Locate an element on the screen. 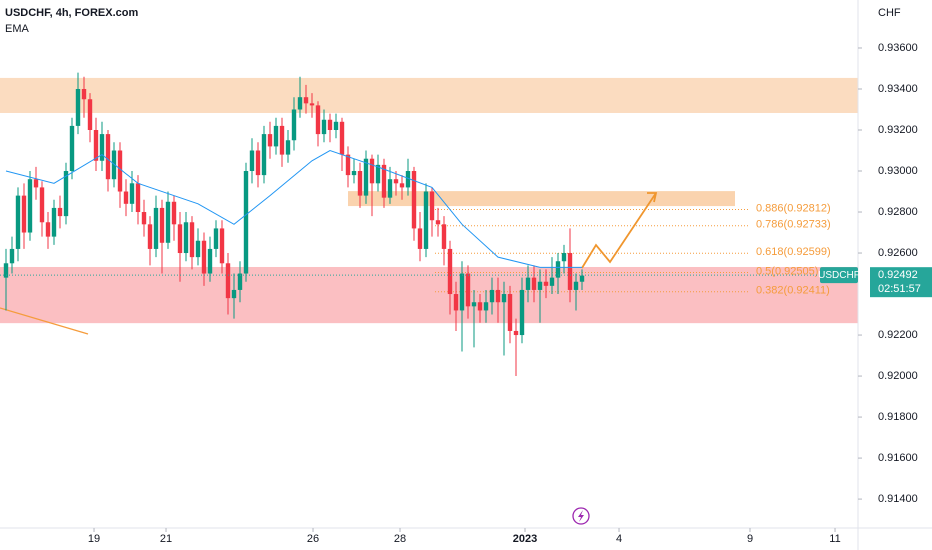 The image size is (932, 550). y-tick-label: 0.93200 is located at coordinates (898, 130).